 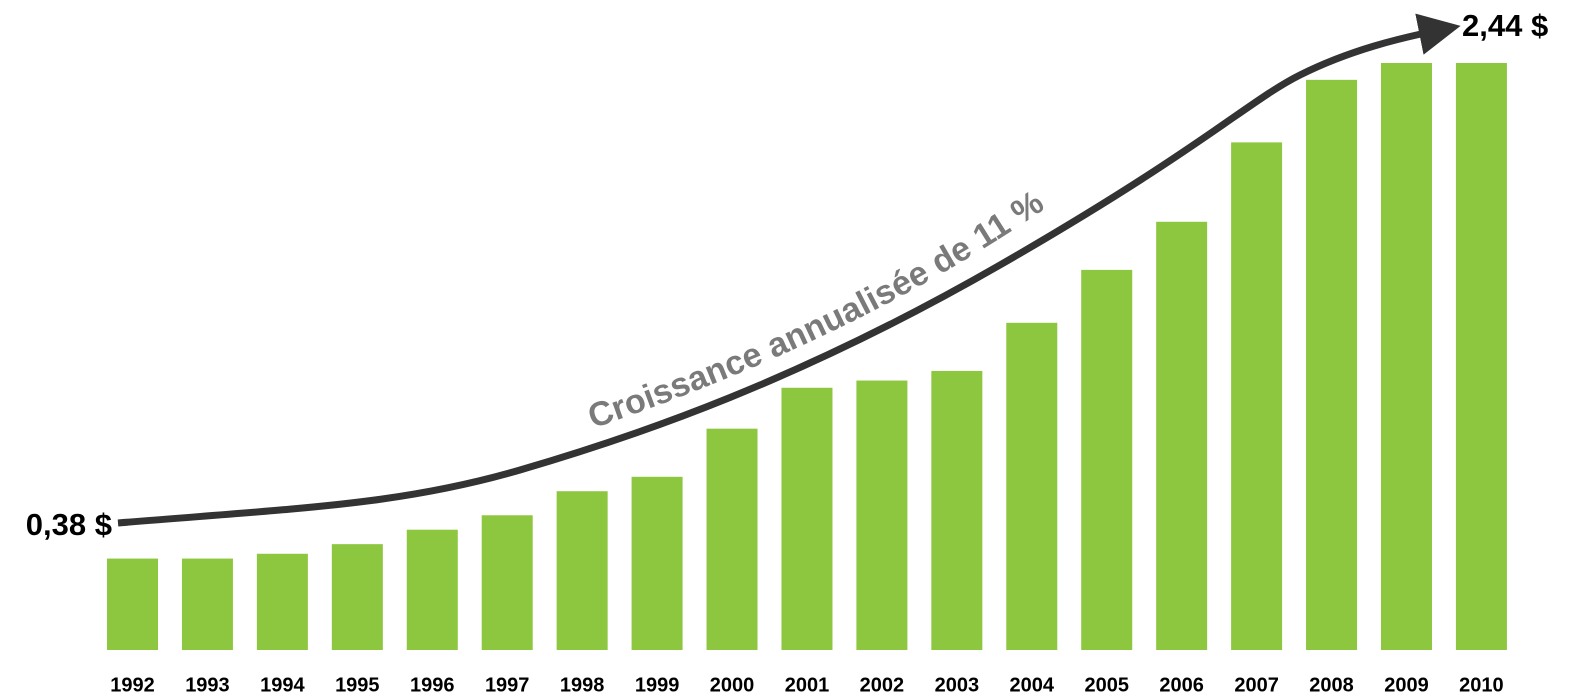 I want to click on x-tick-label: 1997, so click(x=507, y=685).